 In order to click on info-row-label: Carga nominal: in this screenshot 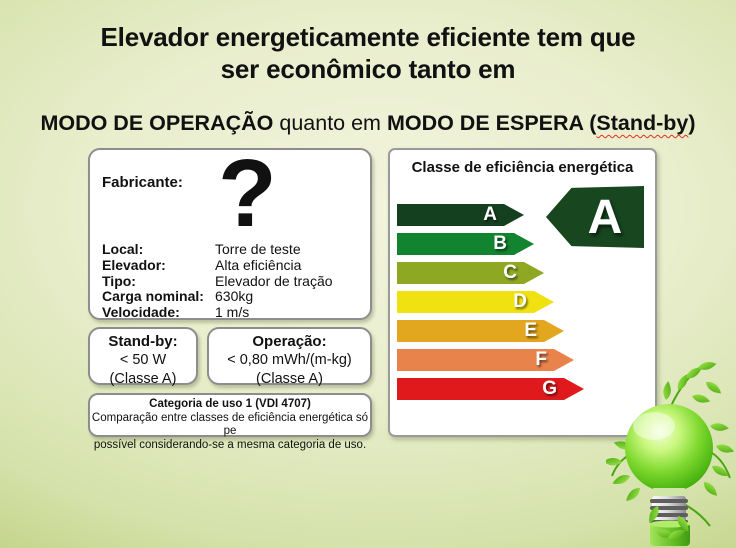, I will do `click(153, 296)`.